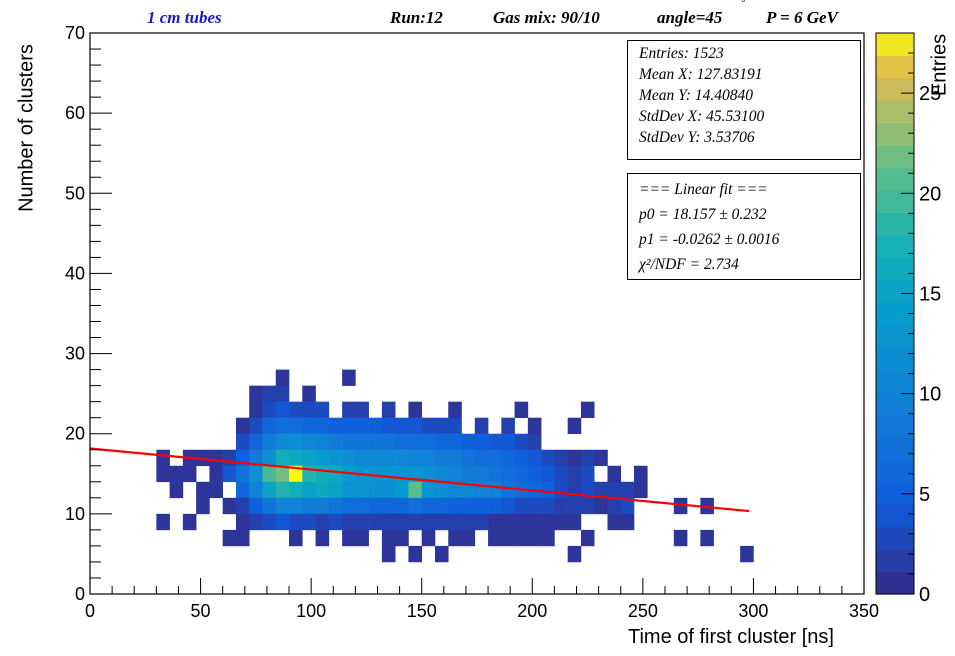  What do you see at coordinates (930, 94) in the screenshot?
I see `z-tick-label: 25` at bounding box center [930, 94].